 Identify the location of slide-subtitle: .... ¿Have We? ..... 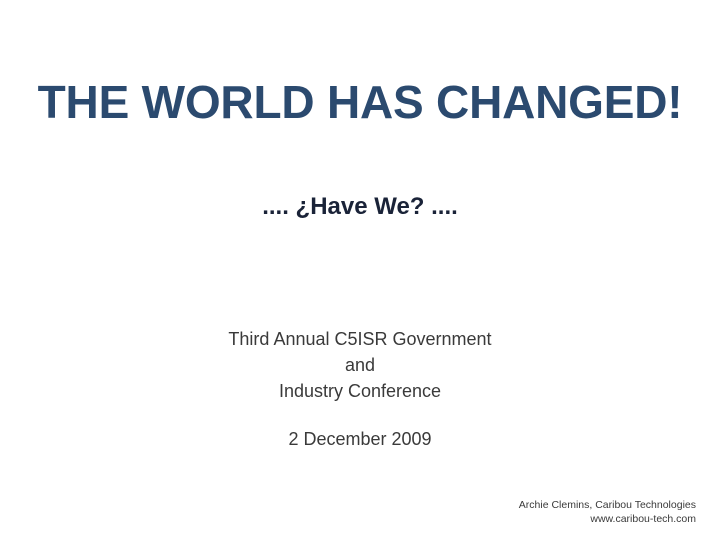
(360, 206).